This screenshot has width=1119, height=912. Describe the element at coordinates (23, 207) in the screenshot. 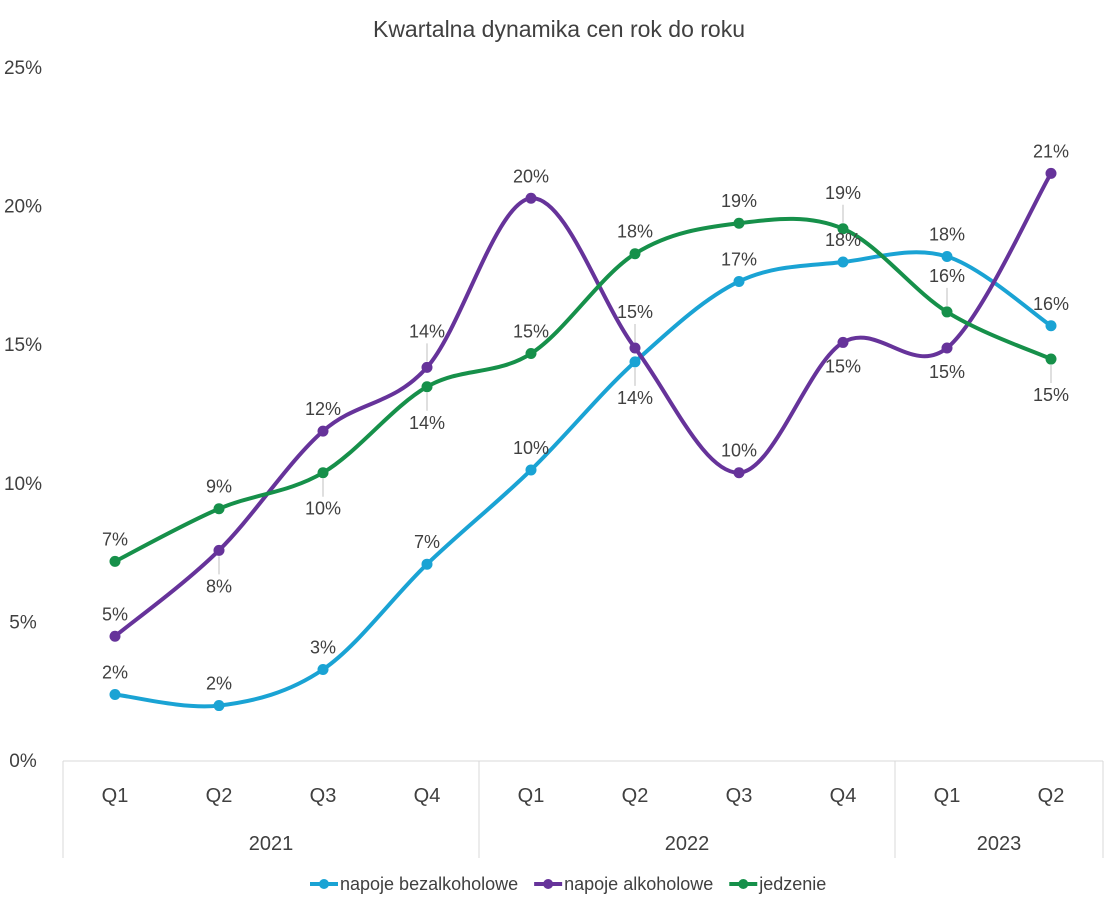

I see `y-tick-label: 20%` at that location.